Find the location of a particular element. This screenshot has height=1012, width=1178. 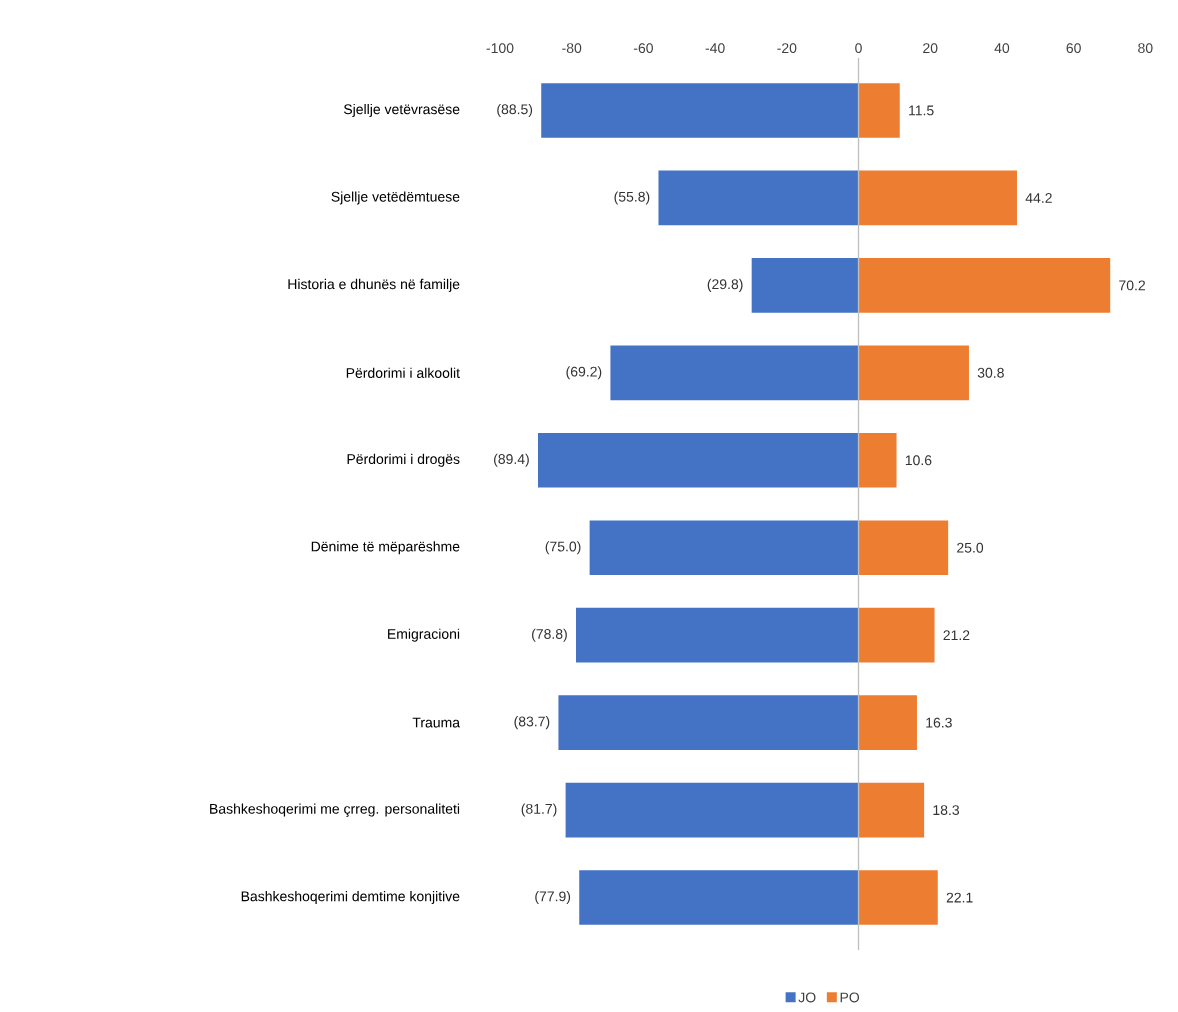

y-tick-label: Bashkeshoqerimi demtime konjitive is located at coordinates (350, 898).